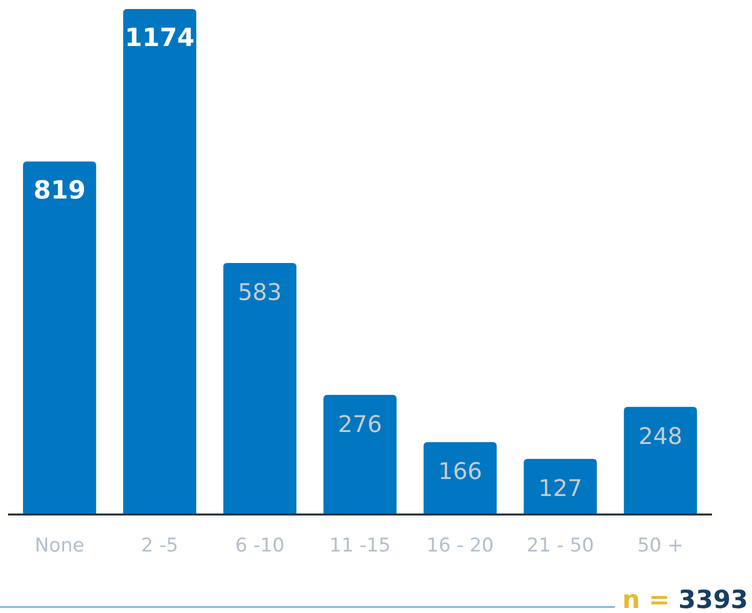  I want to click on x-tick-label: 2 -5, so click(159, 545).